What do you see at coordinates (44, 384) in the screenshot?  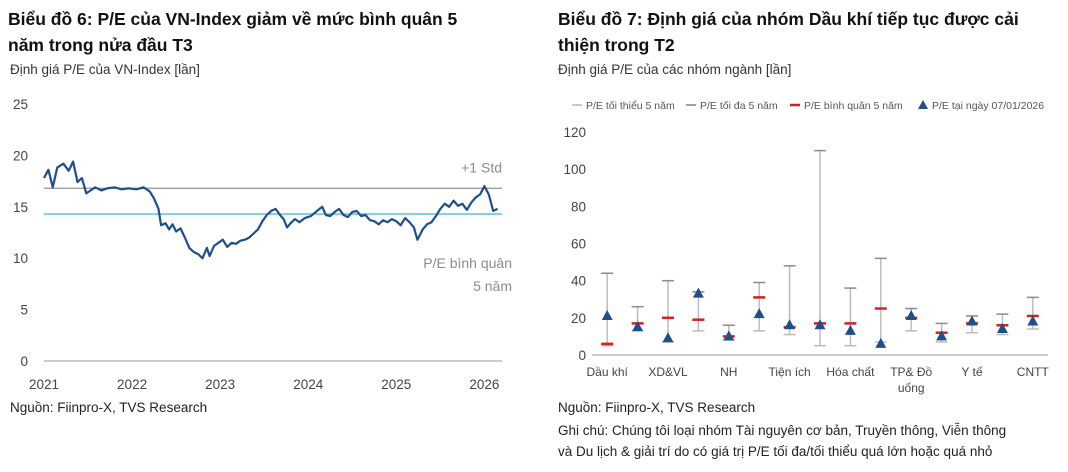 I see `x-tick-label: 2021` at bounding box center [44, 384].